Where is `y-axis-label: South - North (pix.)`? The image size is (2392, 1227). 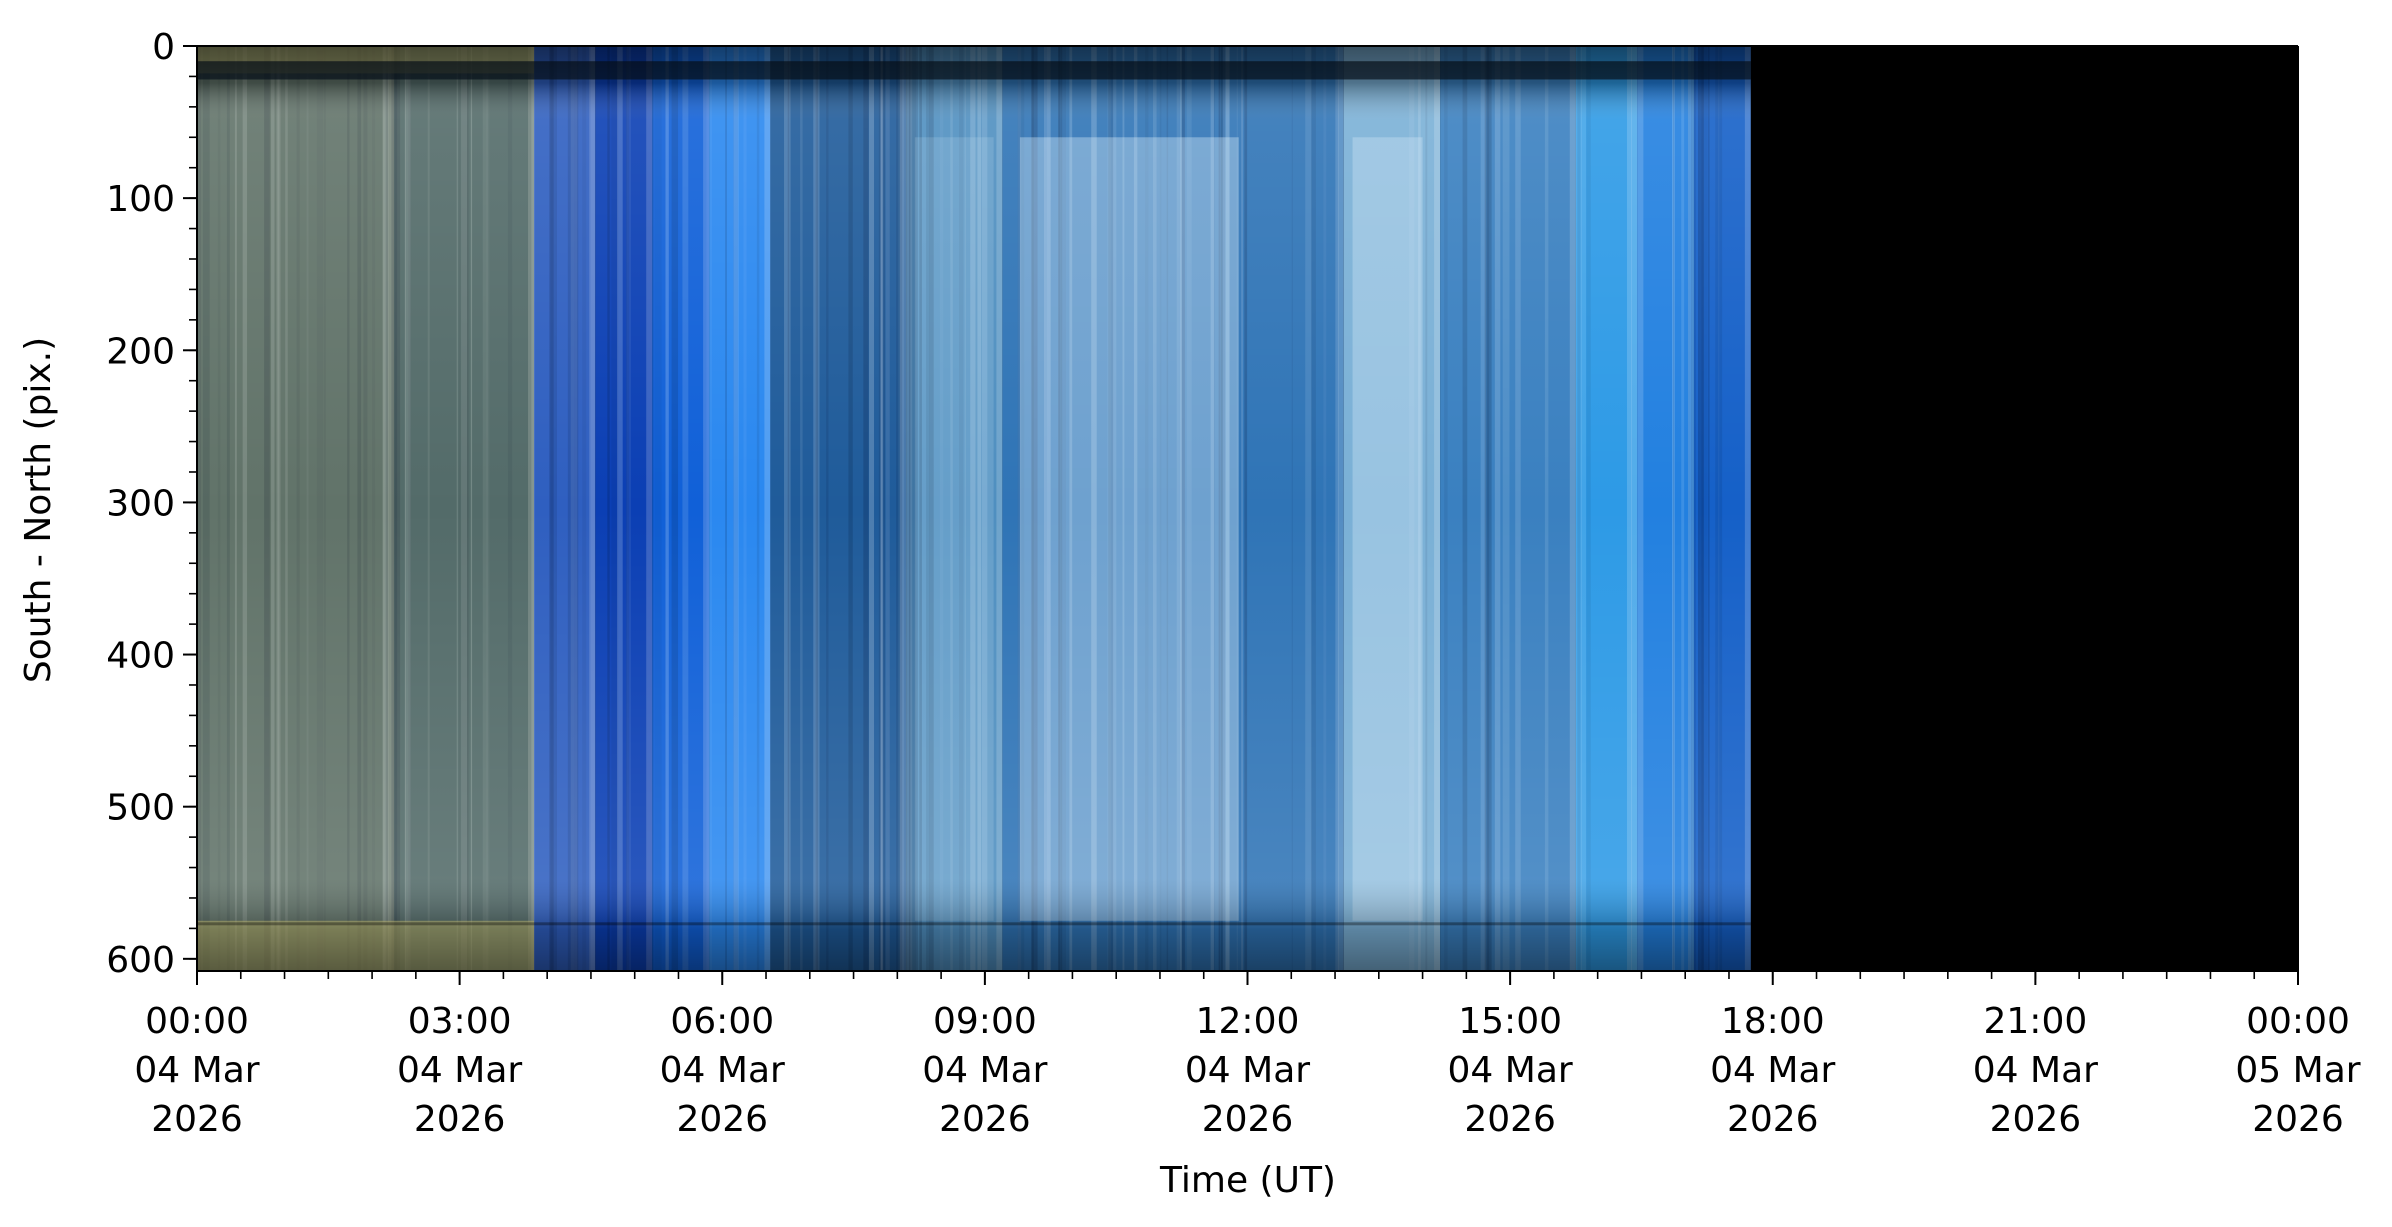
y-axis-label: South - North (pix.) is located at coordinates (38, 510).